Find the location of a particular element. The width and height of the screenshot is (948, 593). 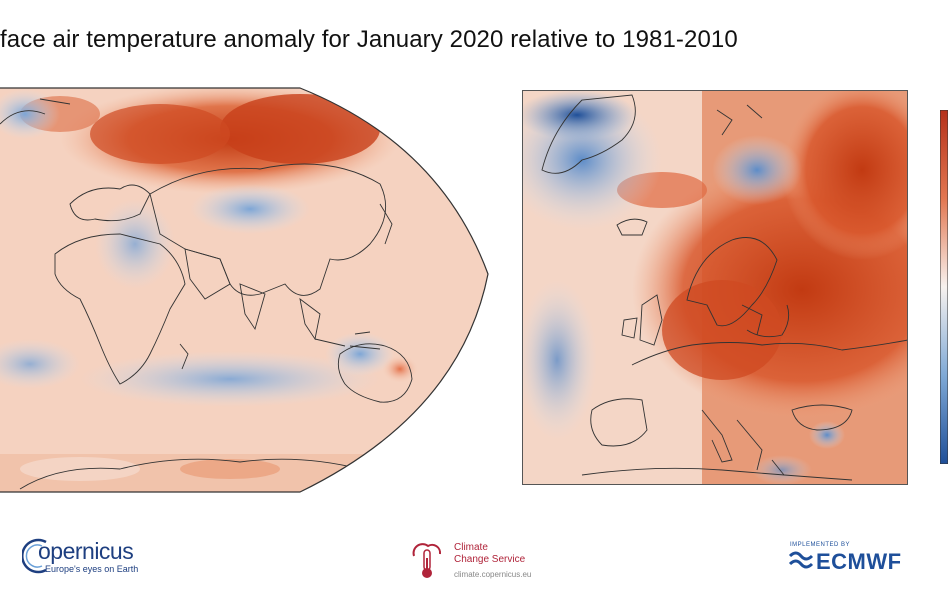

copernicus-c-icon is located at coordinates (34, 556).